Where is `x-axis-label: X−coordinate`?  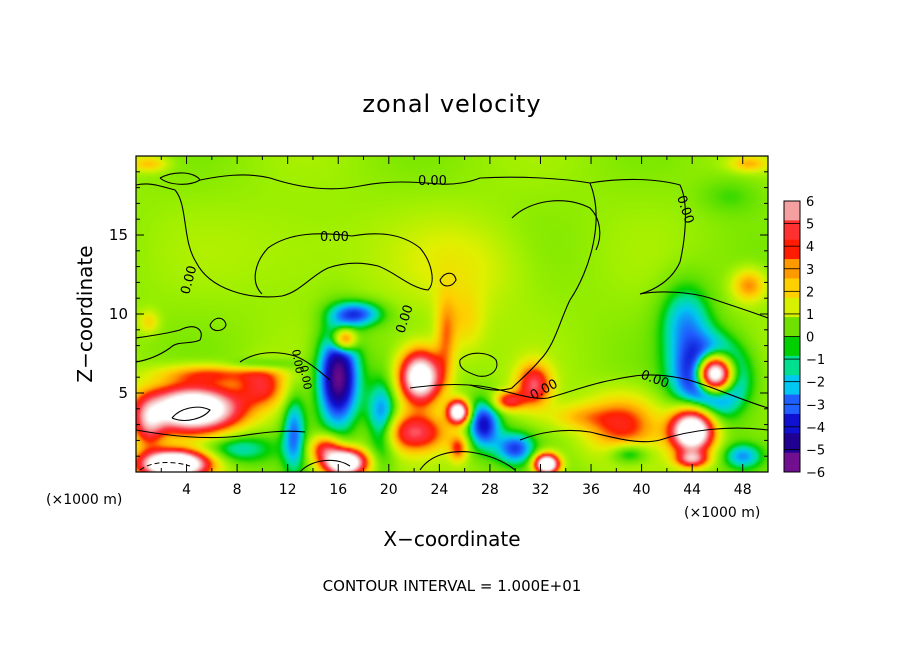
x-axis-label: X−coordinate is located at coordinates (451, 539).